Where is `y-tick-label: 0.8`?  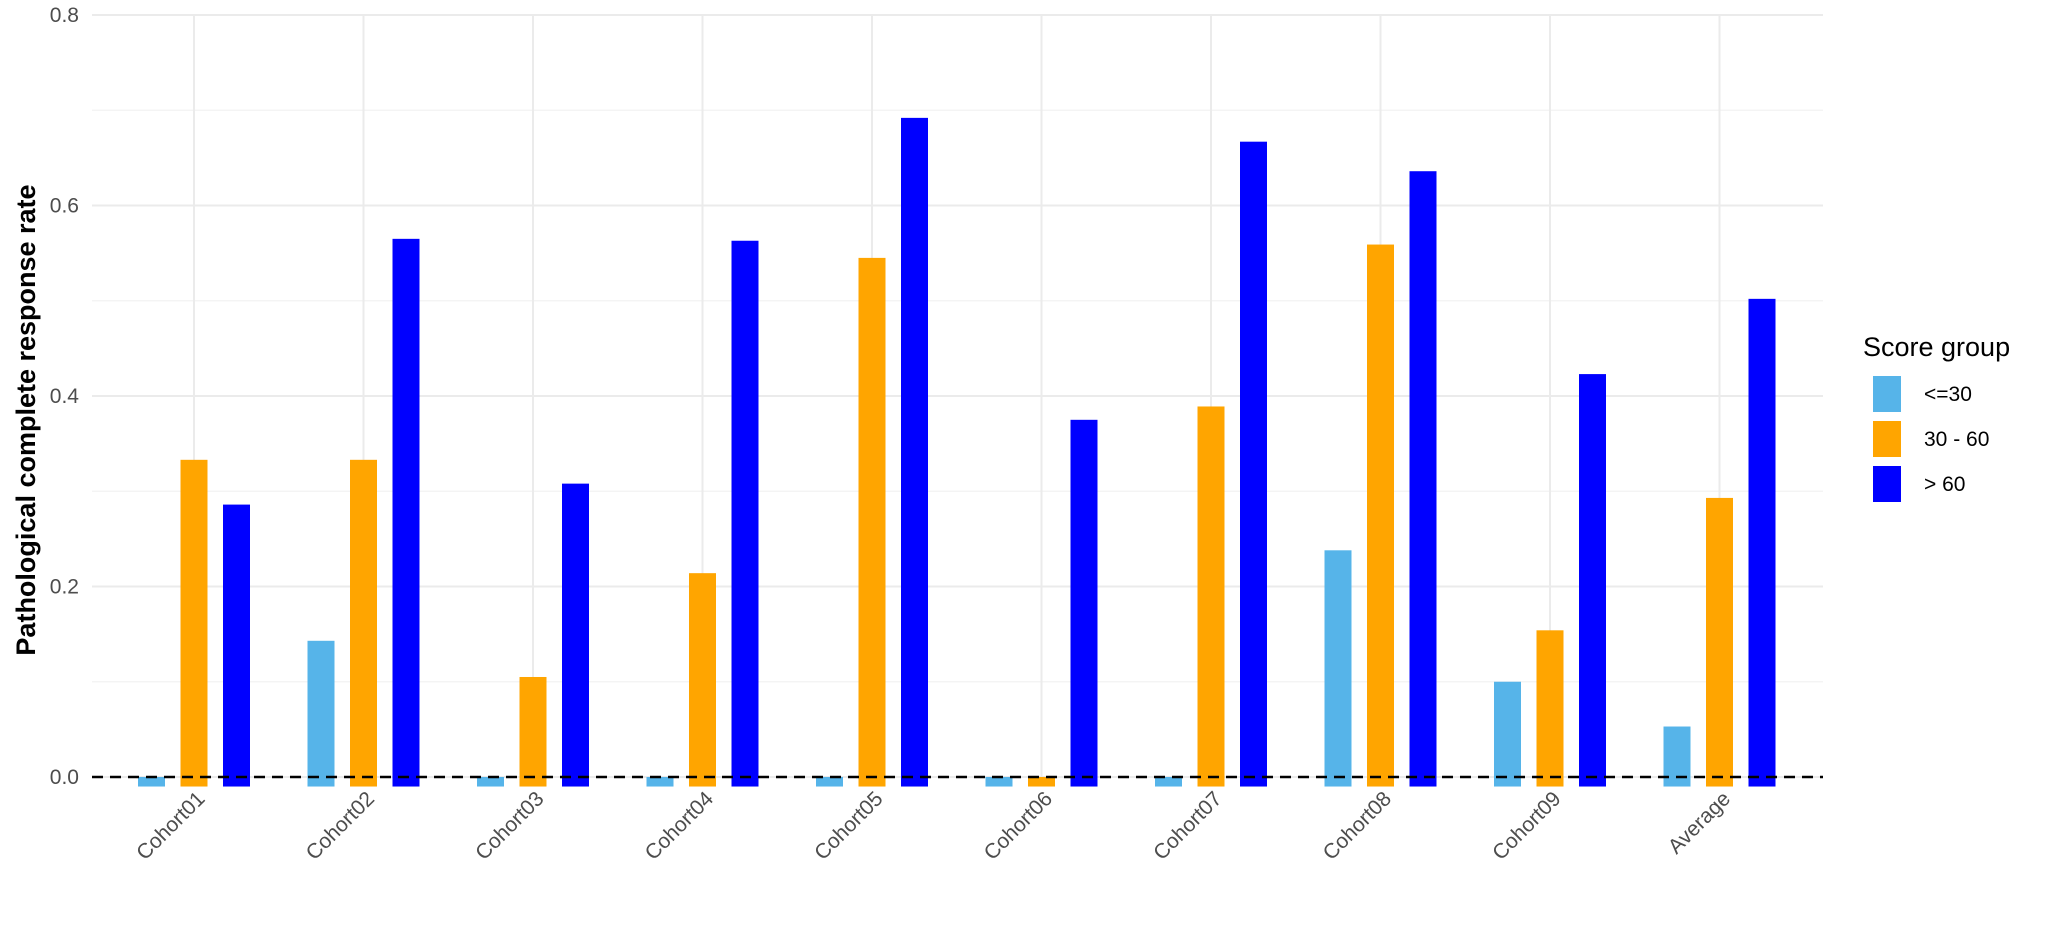 y-tick-label: 0.8 is located at coordinates (64, 15).